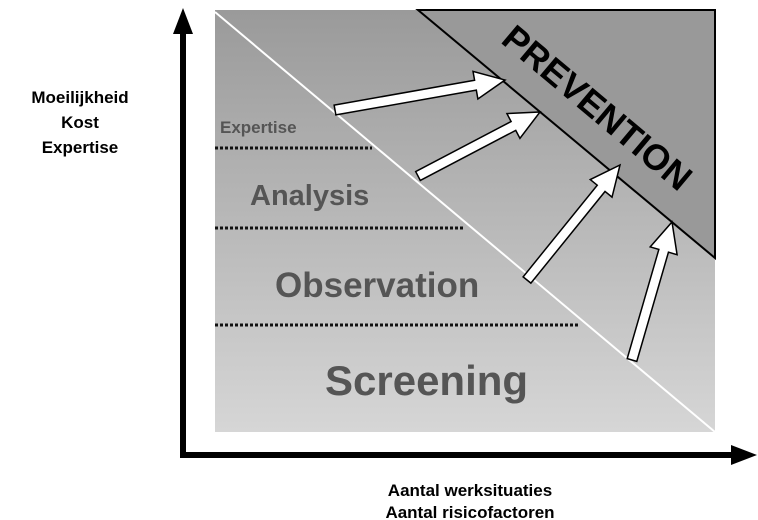  I want to click on level-label: Screening, so click(426, 380).